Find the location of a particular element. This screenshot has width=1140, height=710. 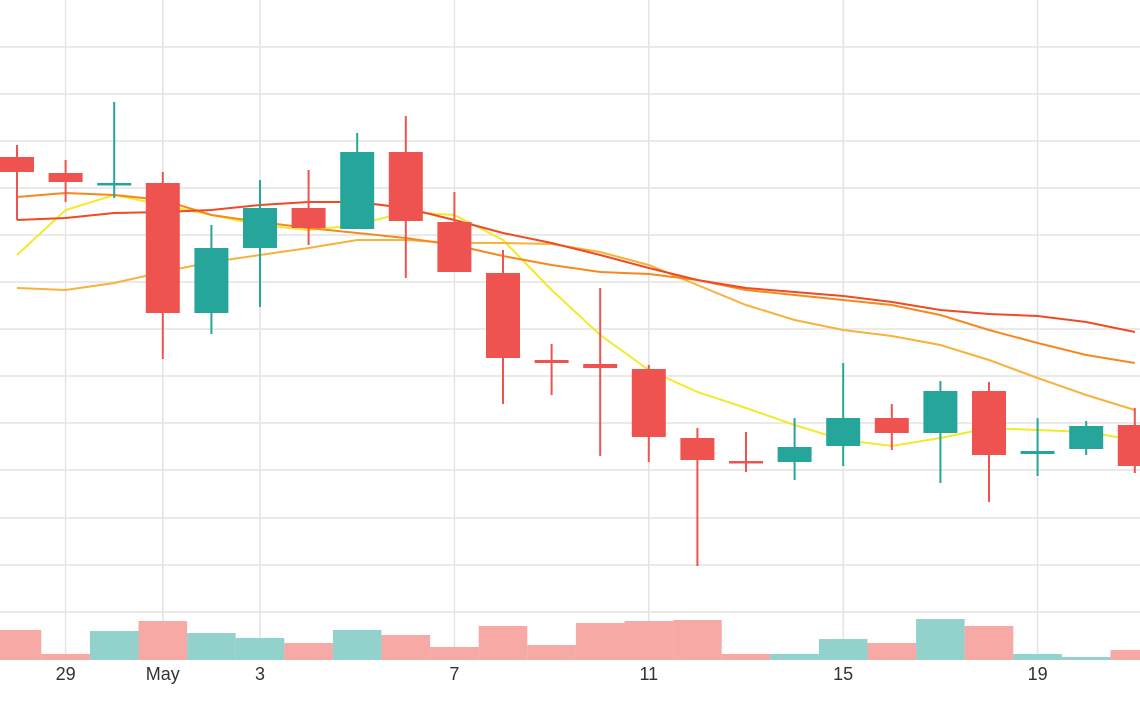

volume-pane is located at coordinates (570, 639).